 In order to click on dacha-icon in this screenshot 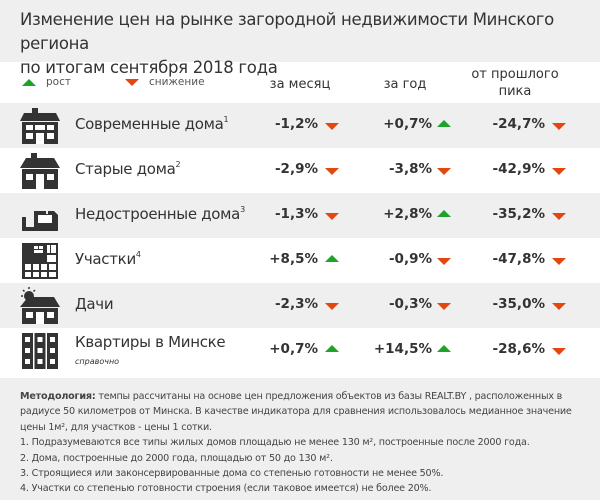, I will do `click(40, 305)`.